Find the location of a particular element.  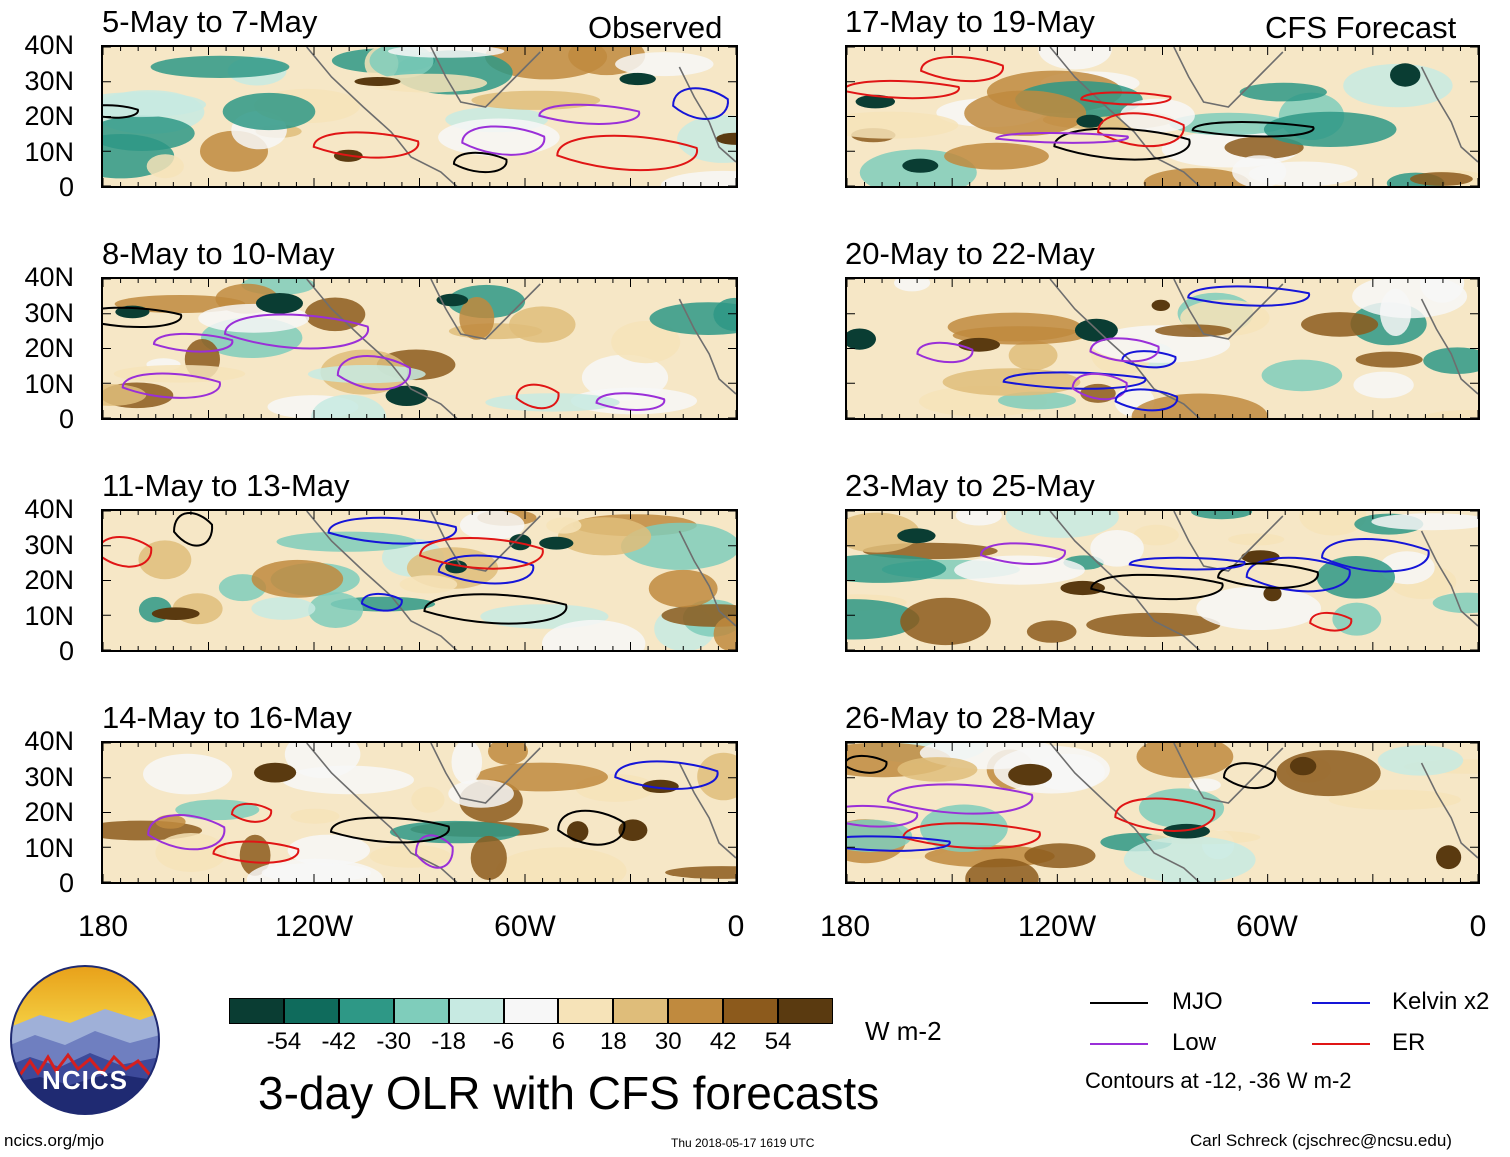

legend-line-mjo is located at coordinates (1119, 1003).